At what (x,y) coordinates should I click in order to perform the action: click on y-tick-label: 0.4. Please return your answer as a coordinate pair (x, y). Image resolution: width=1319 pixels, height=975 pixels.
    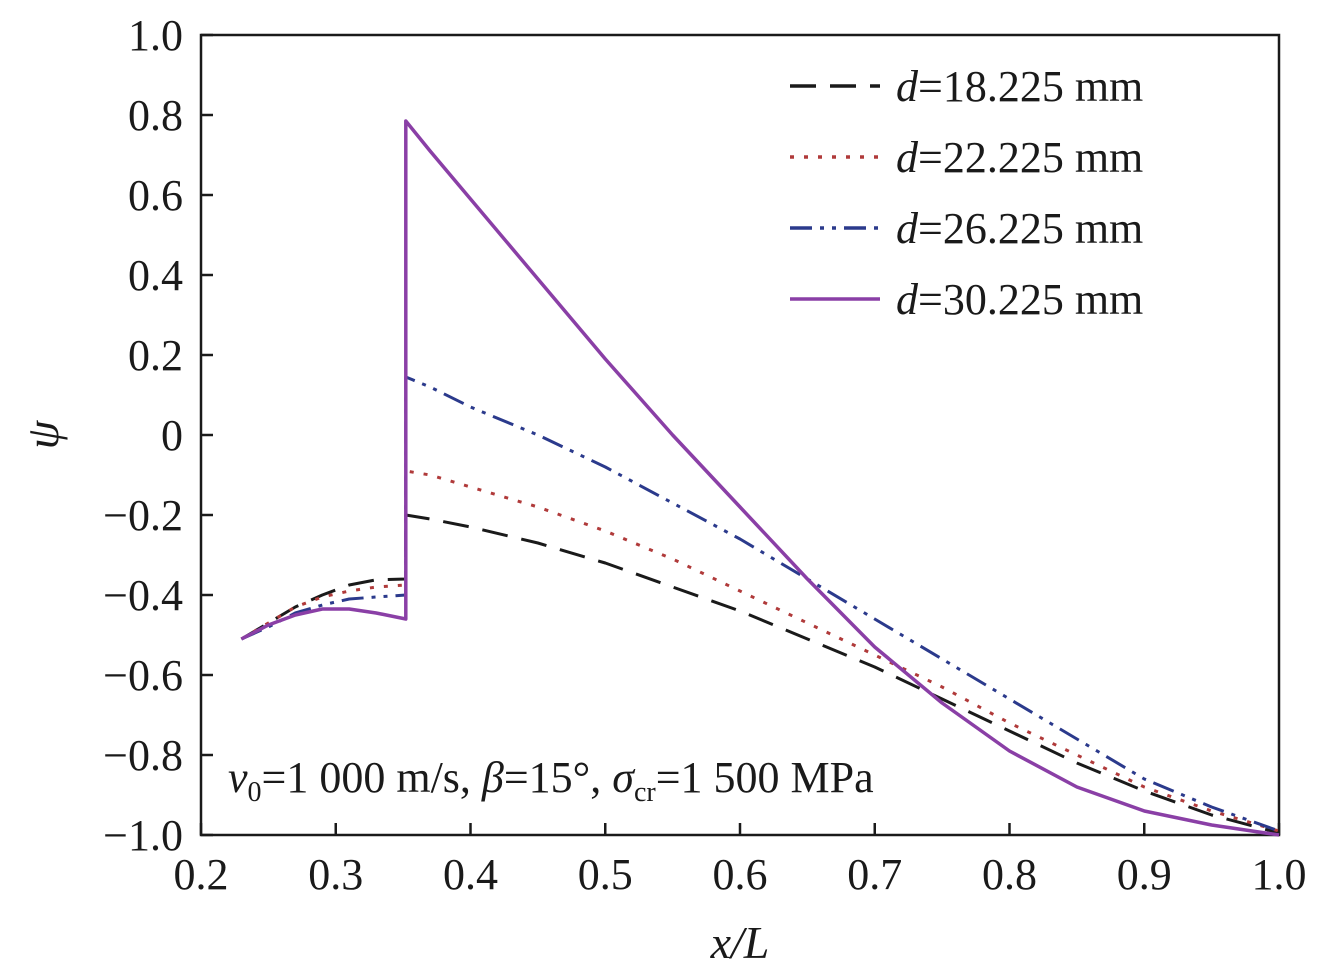
    Looking at the image, I should click on (155, 275).